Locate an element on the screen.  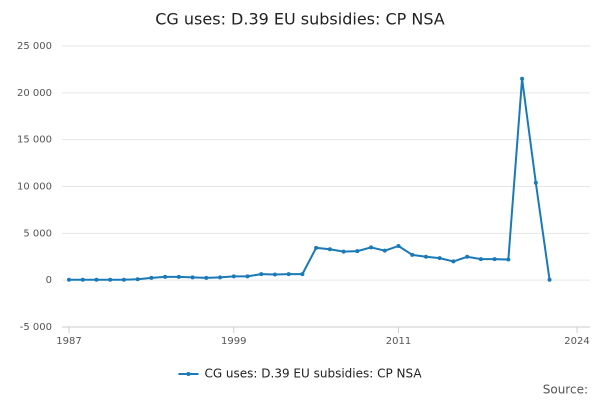
chart-title: CG uses: D.39 EU subsidies: CP NSA is located at coordinates (300, 19).